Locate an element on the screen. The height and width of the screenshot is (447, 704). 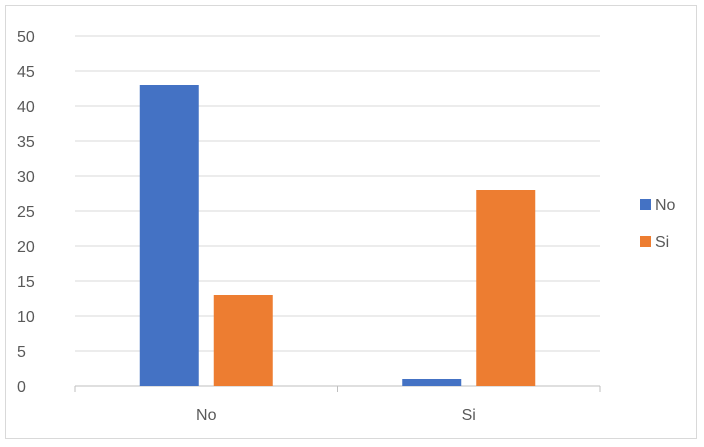
y-tick-label: 5 is located at coordinates (21, 352).